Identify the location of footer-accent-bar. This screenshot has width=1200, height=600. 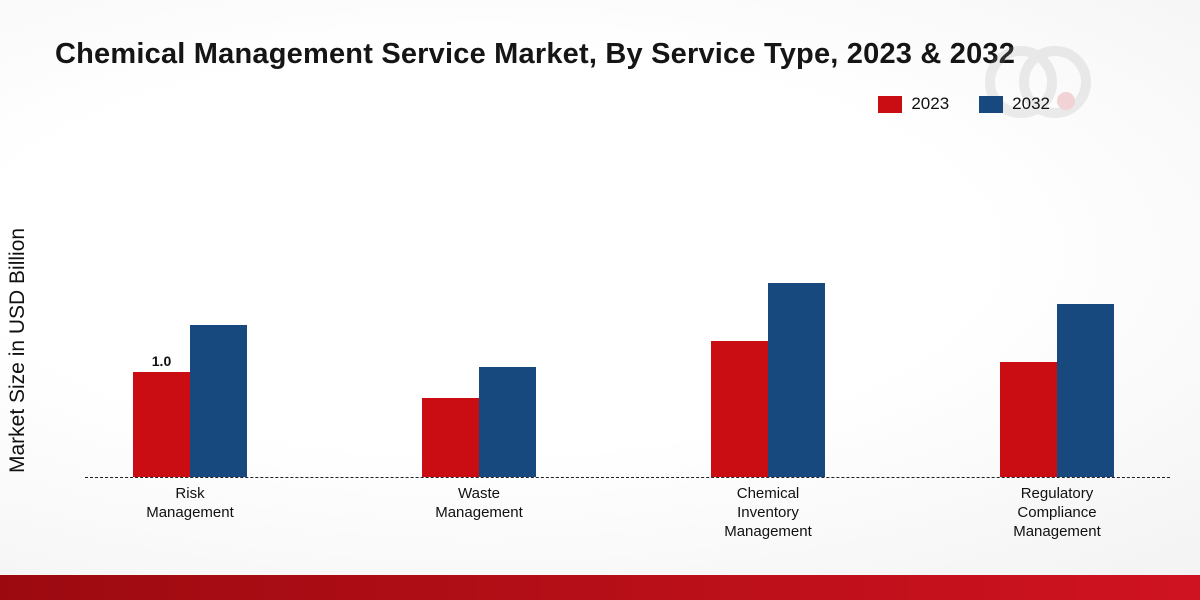
(600, 587).